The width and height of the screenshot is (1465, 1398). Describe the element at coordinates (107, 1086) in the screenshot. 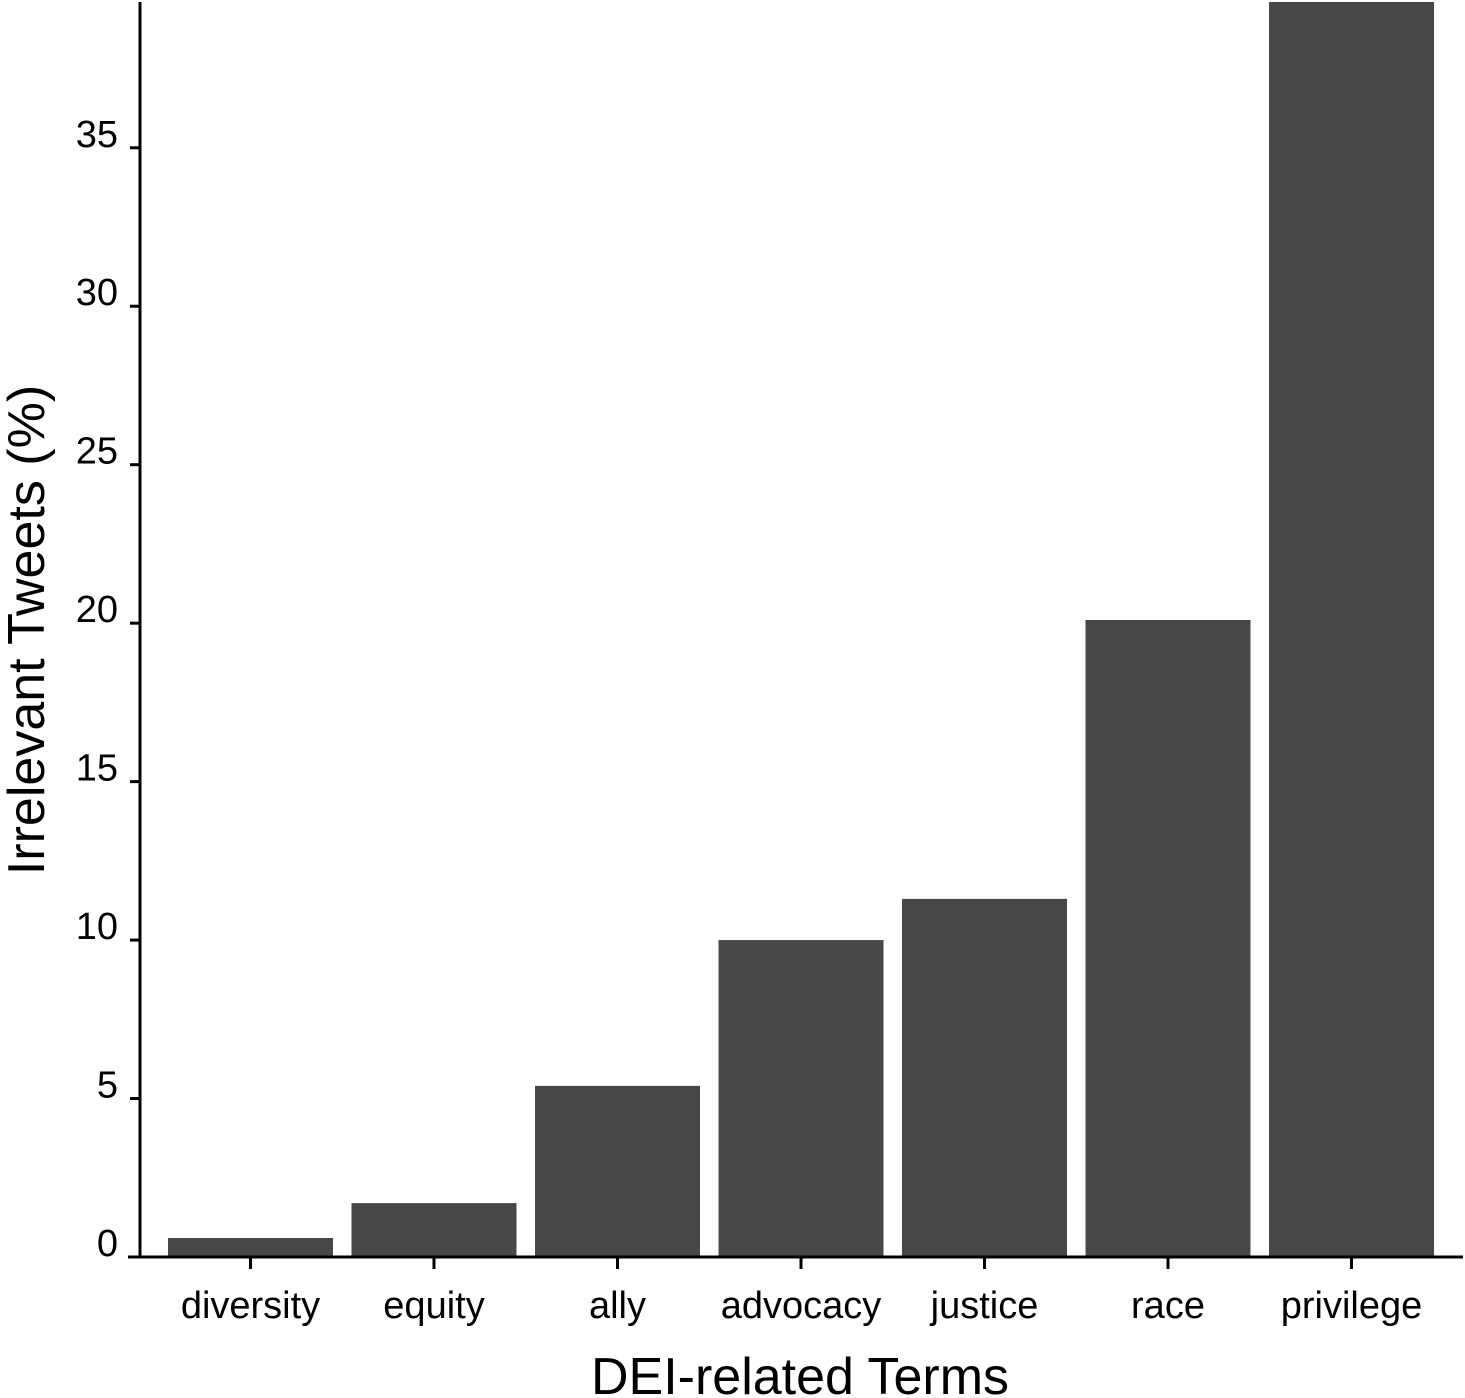

I see `y-tick-label: 5` at that location.